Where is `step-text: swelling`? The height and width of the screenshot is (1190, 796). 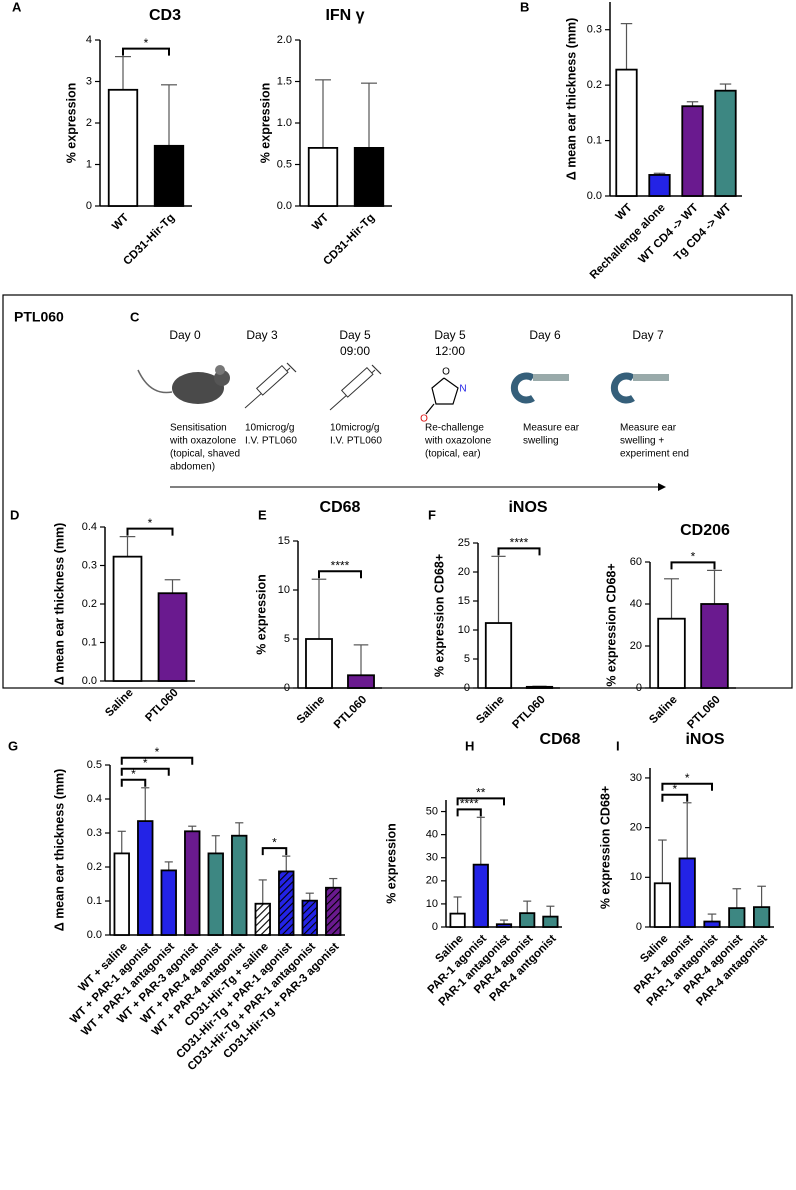 step-text: swelling is located at coordinates (541, 441).